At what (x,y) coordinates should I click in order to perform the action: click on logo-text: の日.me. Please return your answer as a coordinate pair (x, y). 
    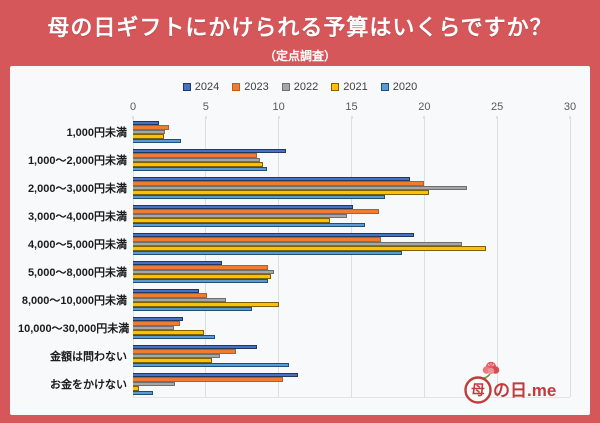
    Looking at the image, I should click on (524, 390).